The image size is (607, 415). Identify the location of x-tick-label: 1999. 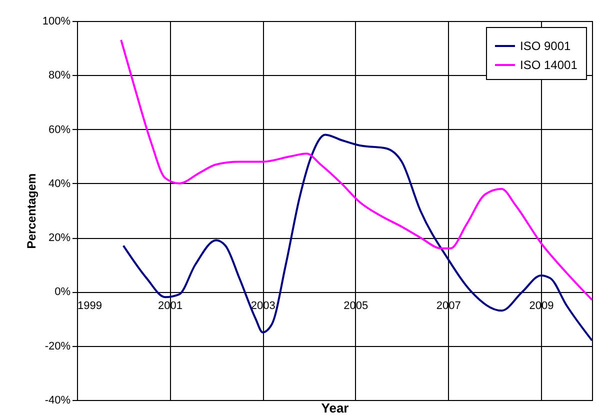
(90, 306).